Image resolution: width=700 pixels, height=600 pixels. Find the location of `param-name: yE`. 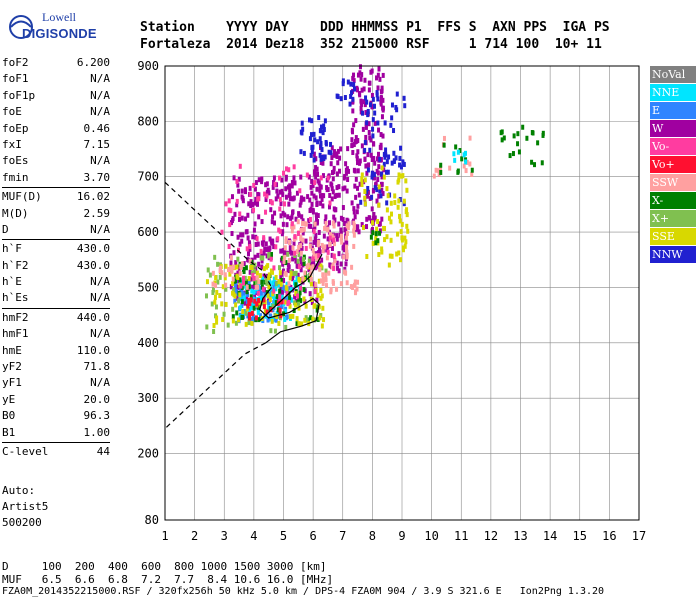

param-name: yE is located at coordinates (9, 399).